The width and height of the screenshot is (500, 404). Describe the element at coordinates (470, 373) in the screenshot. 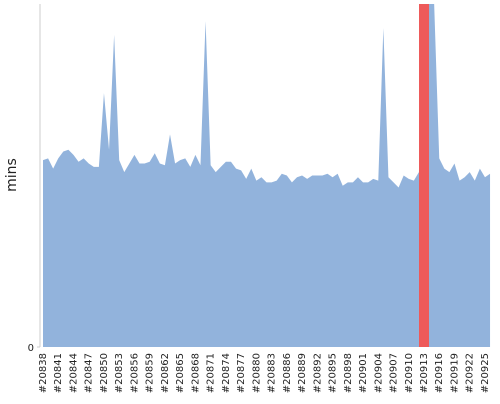

I see `x-tick-label: #20922` at that location.